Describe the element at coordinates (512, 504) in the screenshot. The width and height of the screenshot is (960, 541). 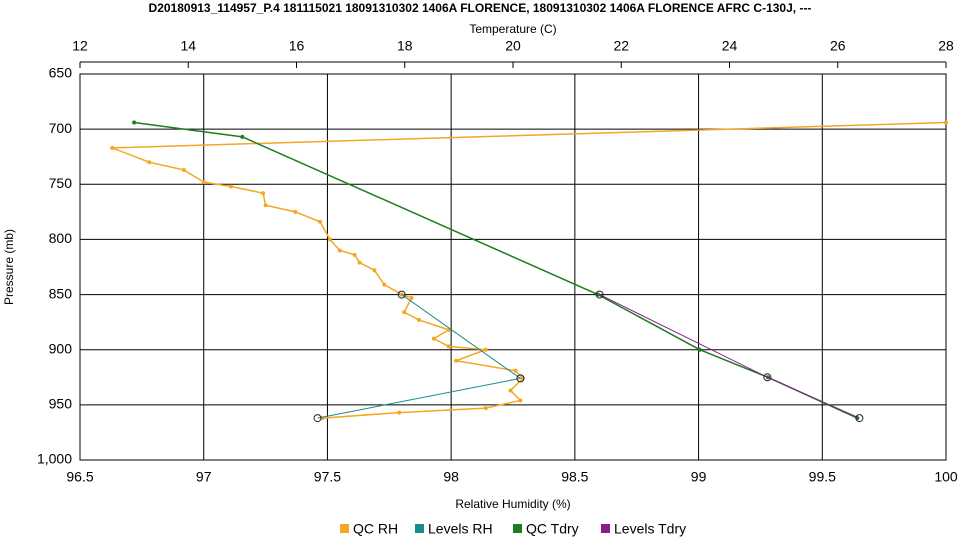
I see `x-axis-label: Relative Humidity (%)` at that location.